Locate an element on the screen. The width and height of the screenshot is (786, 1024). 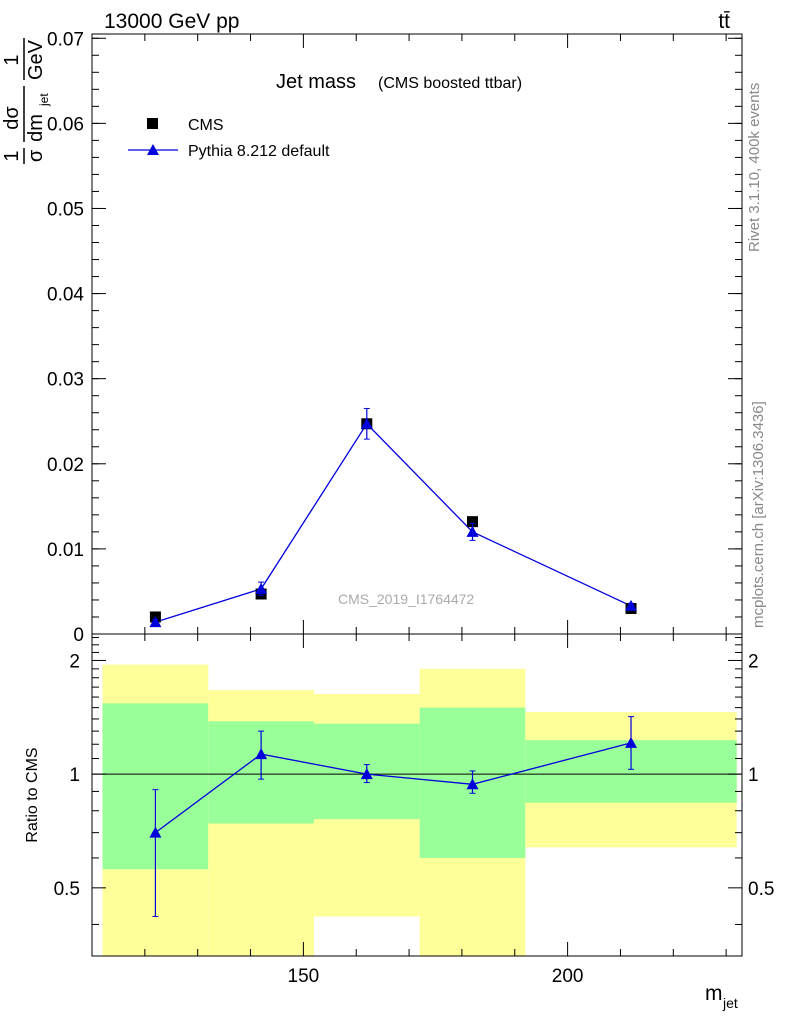
x-axis-label: m jet is located at coordinates (721, 996).